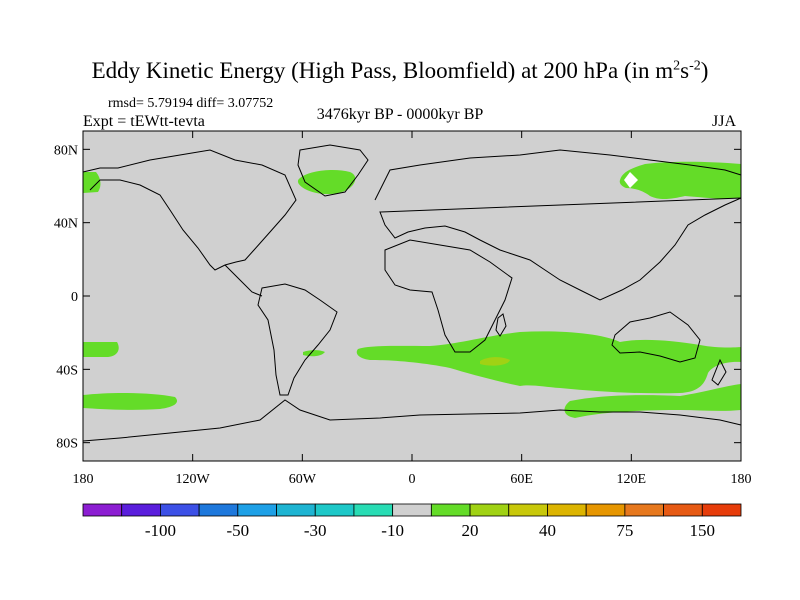 This screenshot has width=800, height=600. Describe the element at coordinates (548, 362) in the screenshot. I see `anomaly-region-south-atlantic-indian` at that location.